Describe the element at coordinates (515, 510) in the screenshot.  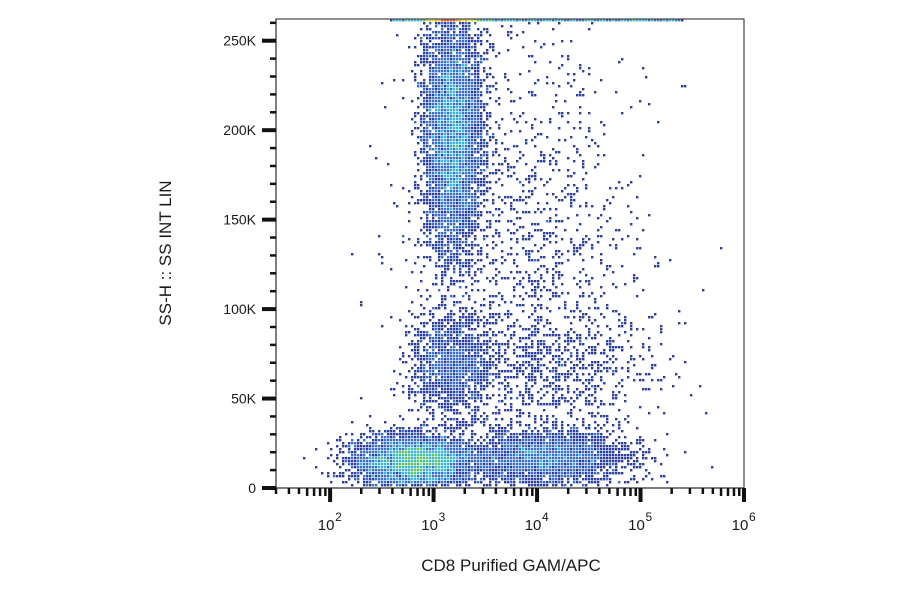
I see `x-axis: 10 2 10 3 10 4 10 5 10 6` at that location.